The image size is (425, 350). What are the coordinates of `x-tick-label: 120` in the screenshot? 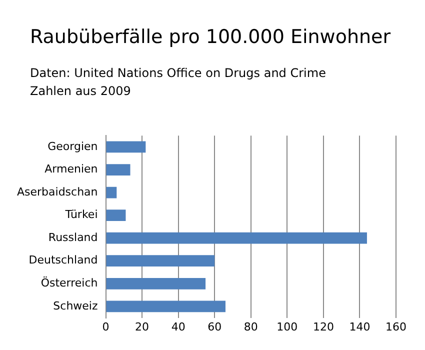 It's located at (323, 327).